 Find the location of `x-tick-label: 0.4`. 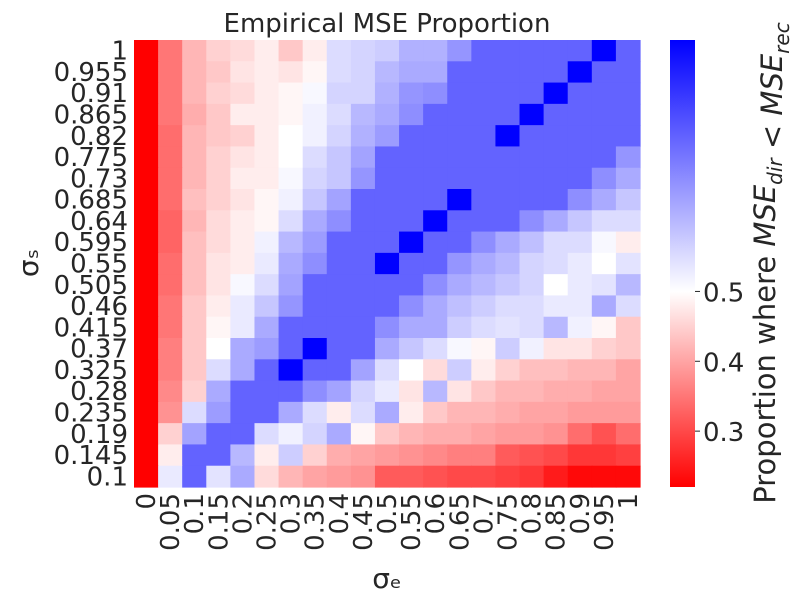

x-tick-label: 0.4 is located at coordinates (340, 513).